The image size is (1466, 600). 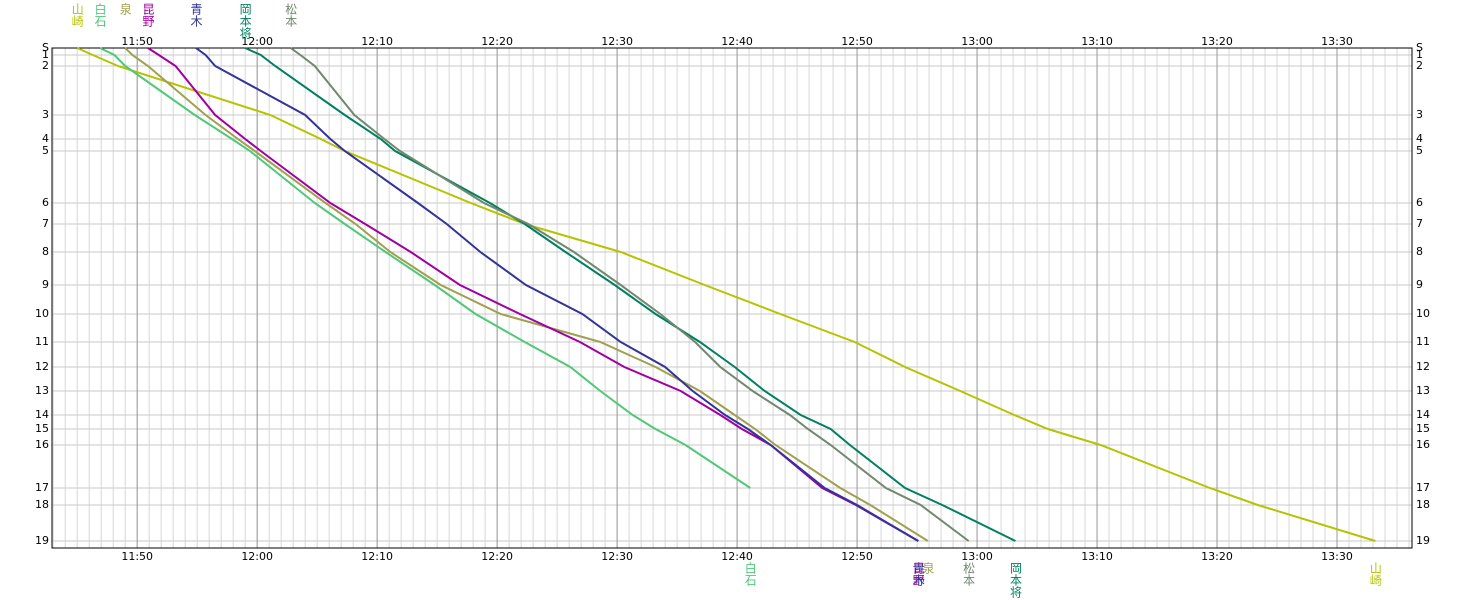 I want to click on y-tick-label-right: 2, so click(x=1419, y=65).